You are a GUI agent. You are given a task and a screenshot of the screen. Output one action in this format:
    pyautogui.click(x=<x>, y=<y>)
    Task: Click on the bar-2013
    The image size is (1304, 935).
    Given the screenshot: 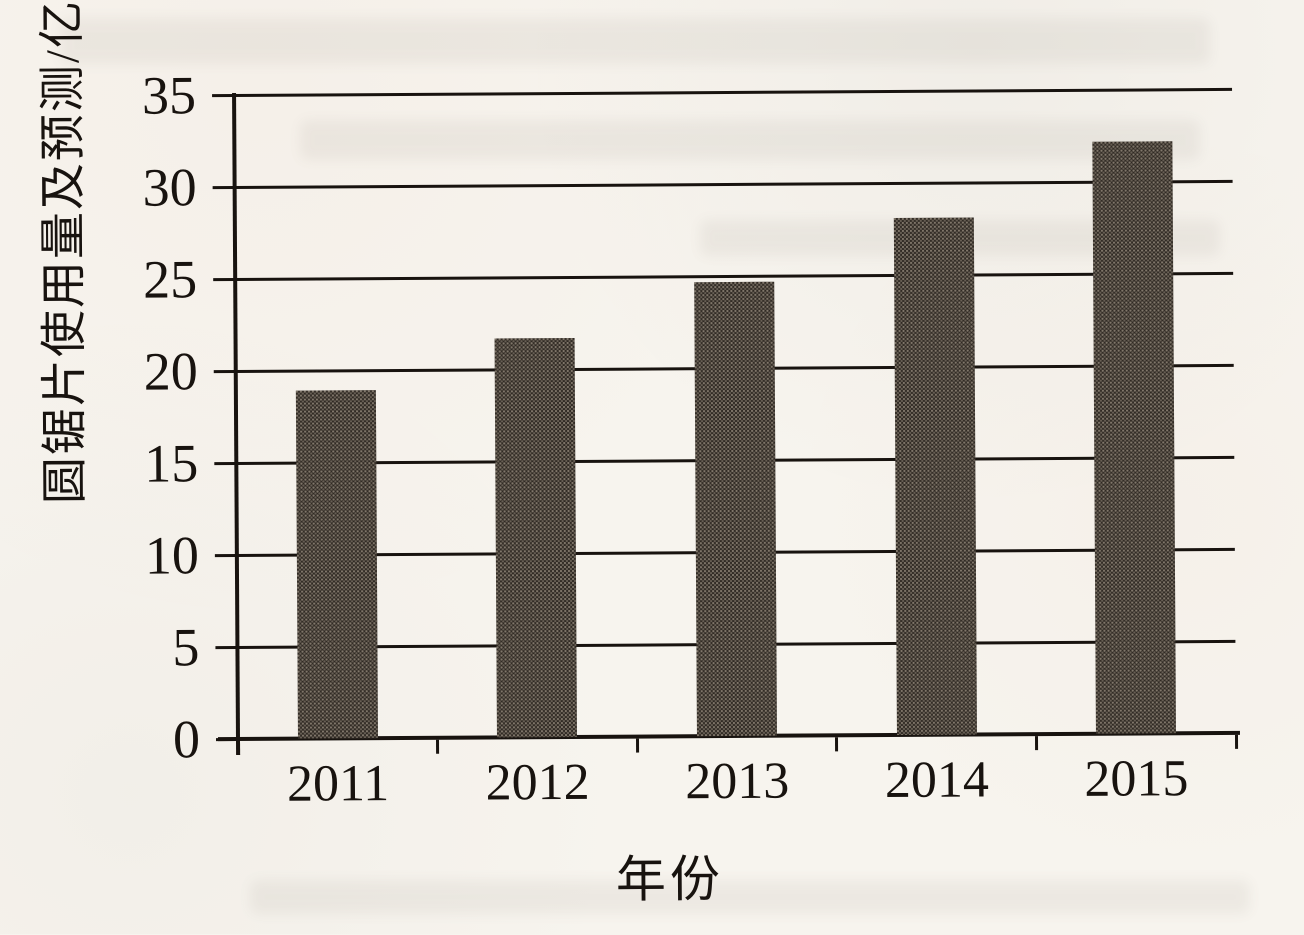 What is the action you would take?
    pyautogui.click(x=735, y=509)
    